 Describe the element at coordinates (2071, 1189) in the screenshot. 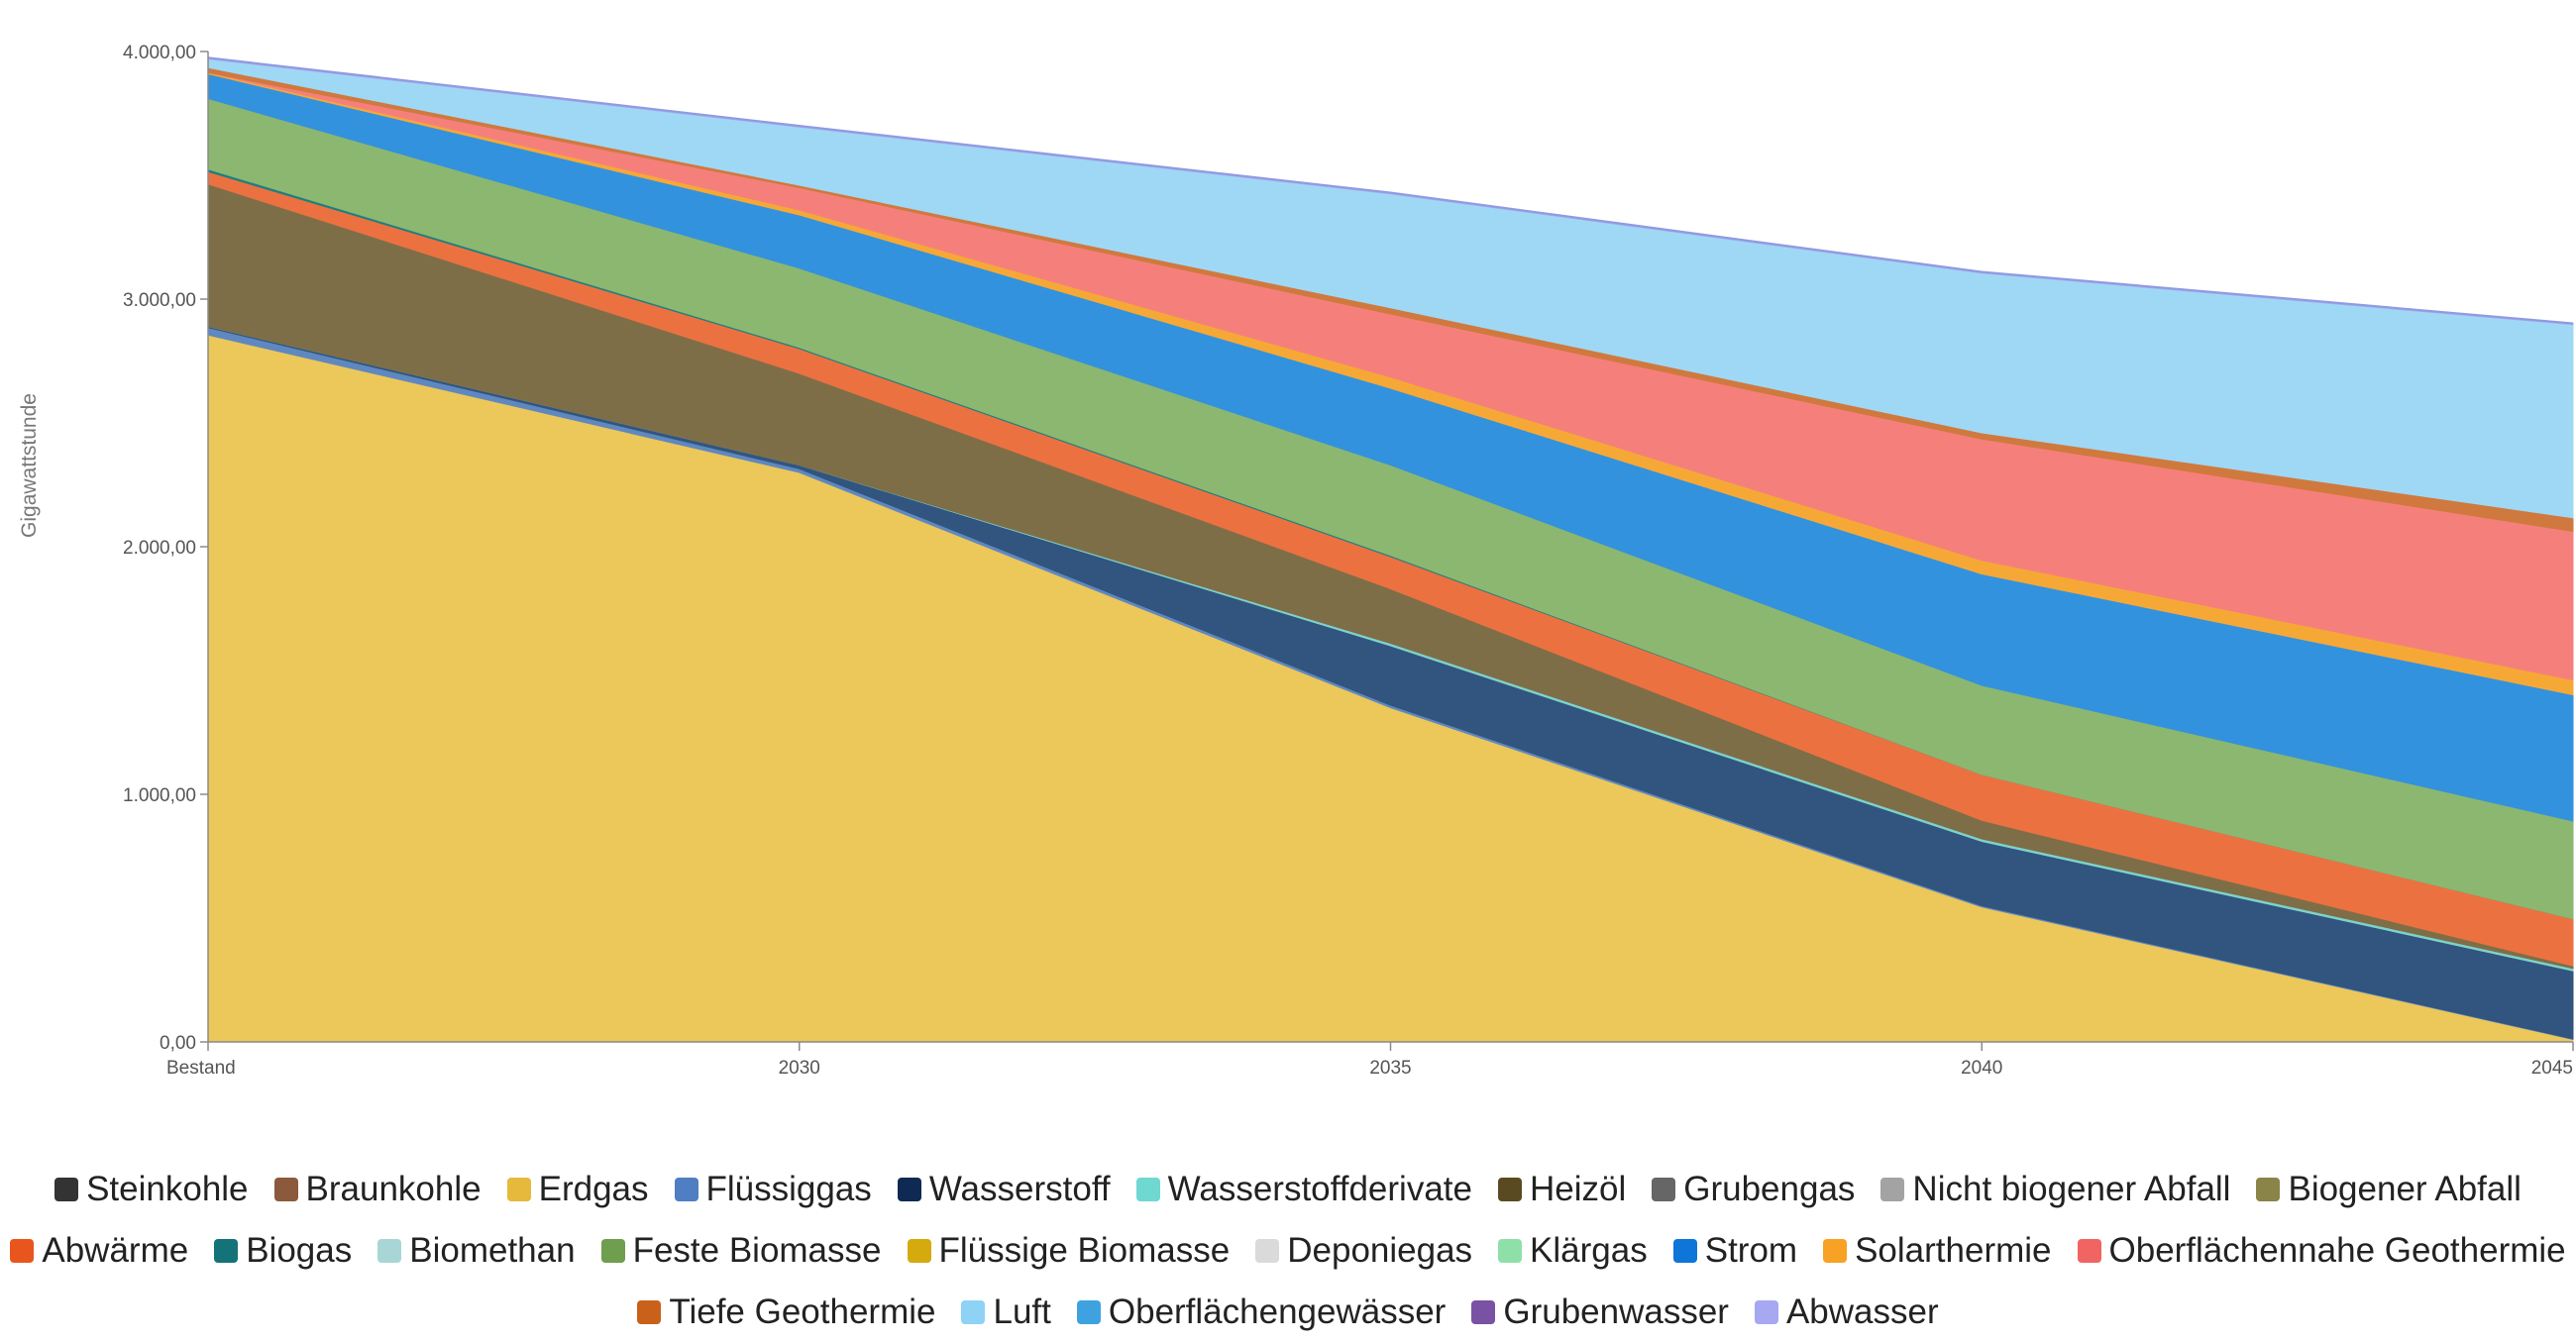

I see `legend-label: Nicht biogener Abfall` at that location.